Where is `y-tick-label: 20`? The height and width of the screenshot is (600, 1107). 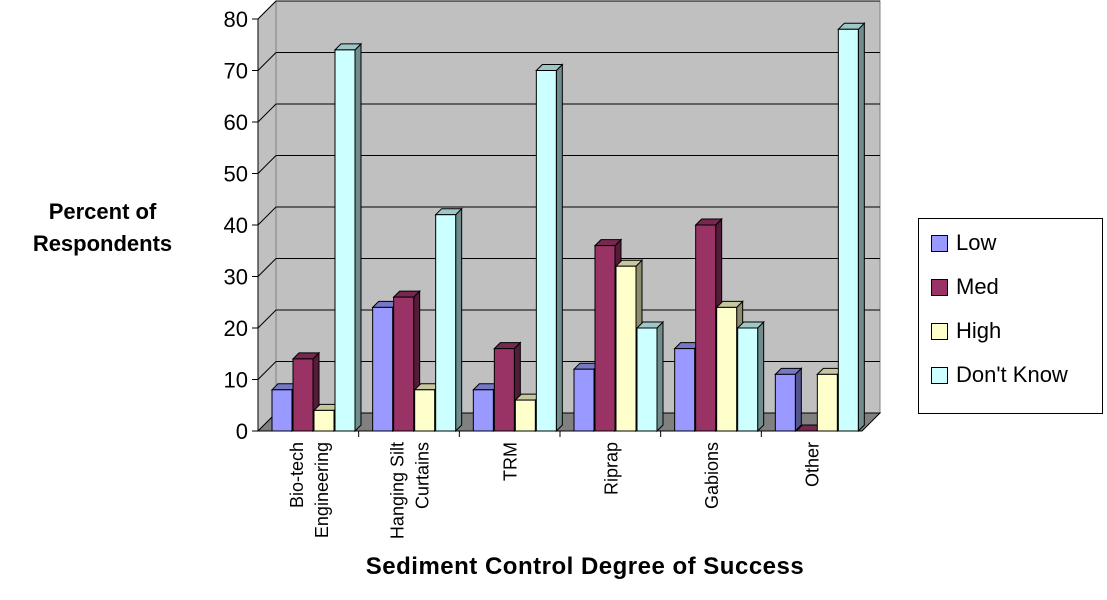
y-tick-label: 20 is located at coordinates (236, 328).